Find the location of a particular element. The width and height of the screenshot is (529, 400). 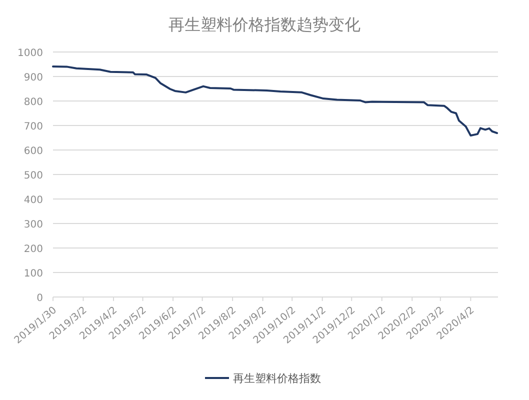

y-tick-label: 600 is located at coordinates (33, 151).